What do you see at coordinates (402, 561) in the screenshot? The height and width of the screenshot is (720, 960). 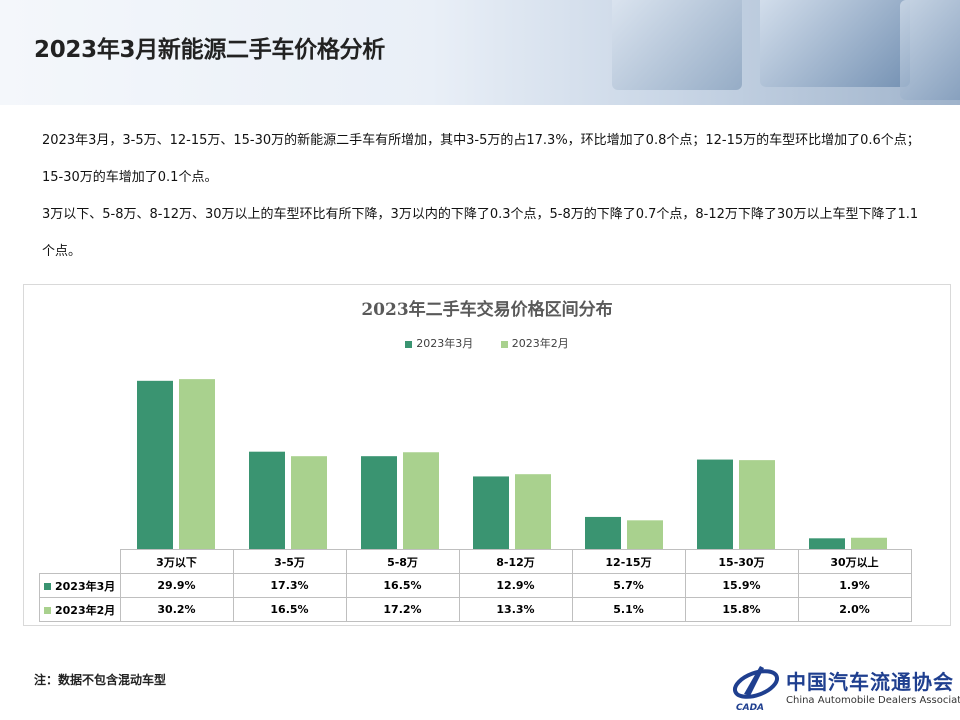 I see `table-header-cell: 5-8万` at bounding box center [402, 561].